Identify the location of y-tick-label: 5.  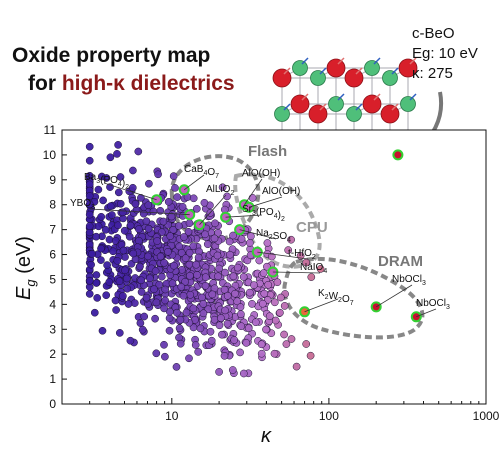
(52, 279).